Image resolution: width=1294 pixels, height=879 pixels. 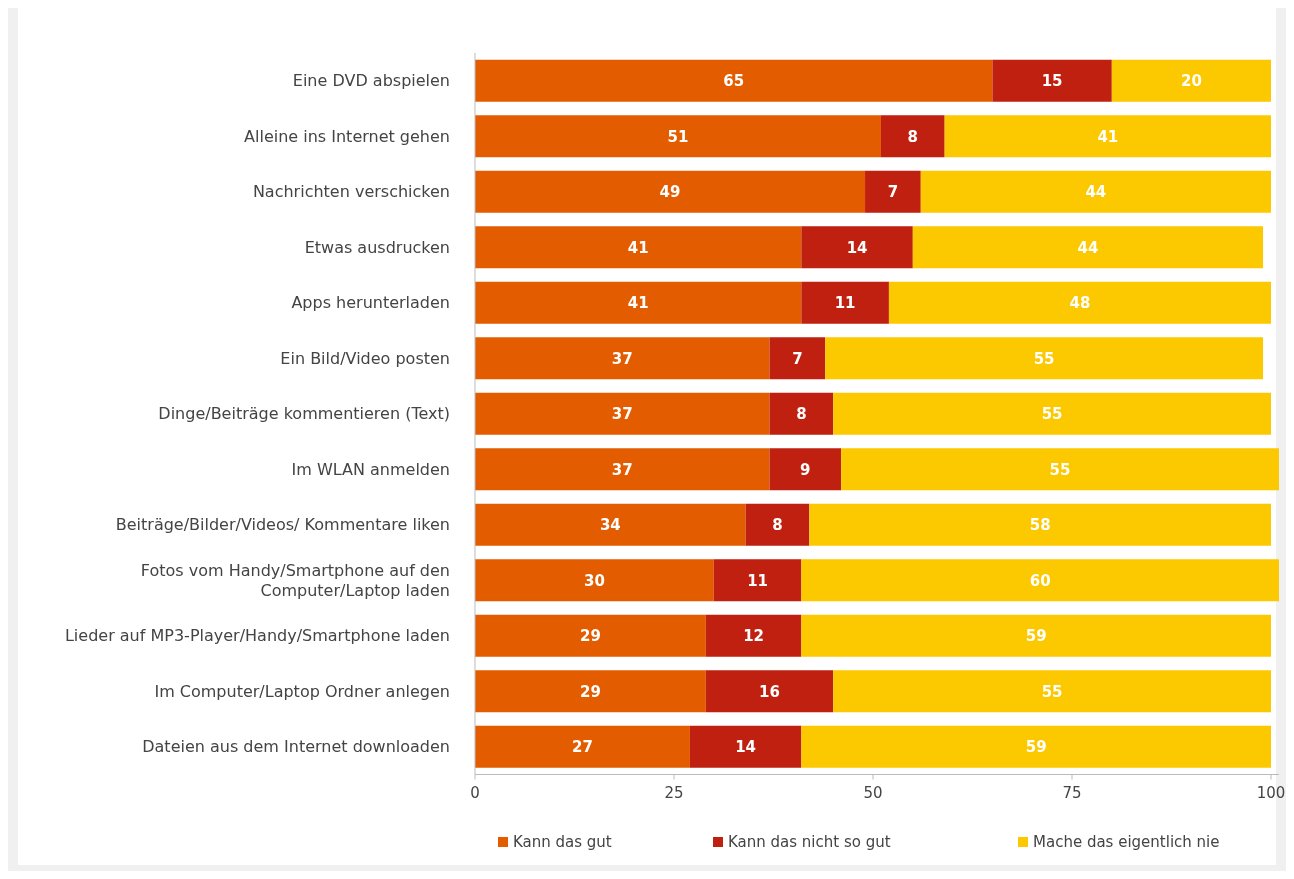 I want to click on data-label: 27, so click(x=582, y=747).